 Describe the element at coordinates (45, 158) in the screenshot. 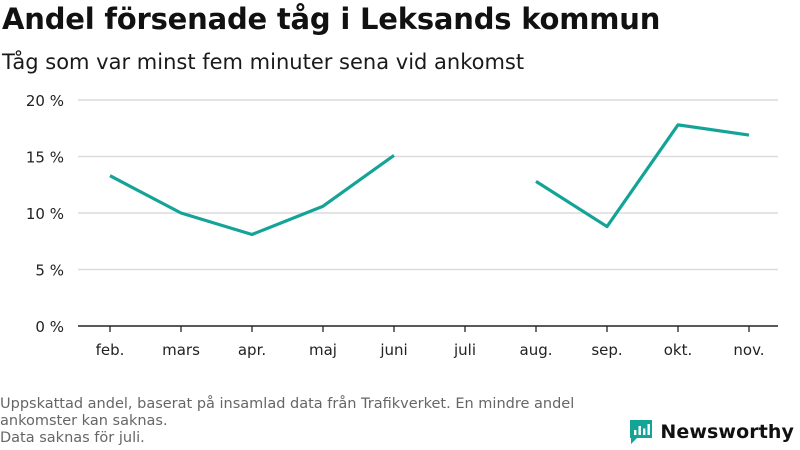

I see `y-tick-label: 15 %` at that location.